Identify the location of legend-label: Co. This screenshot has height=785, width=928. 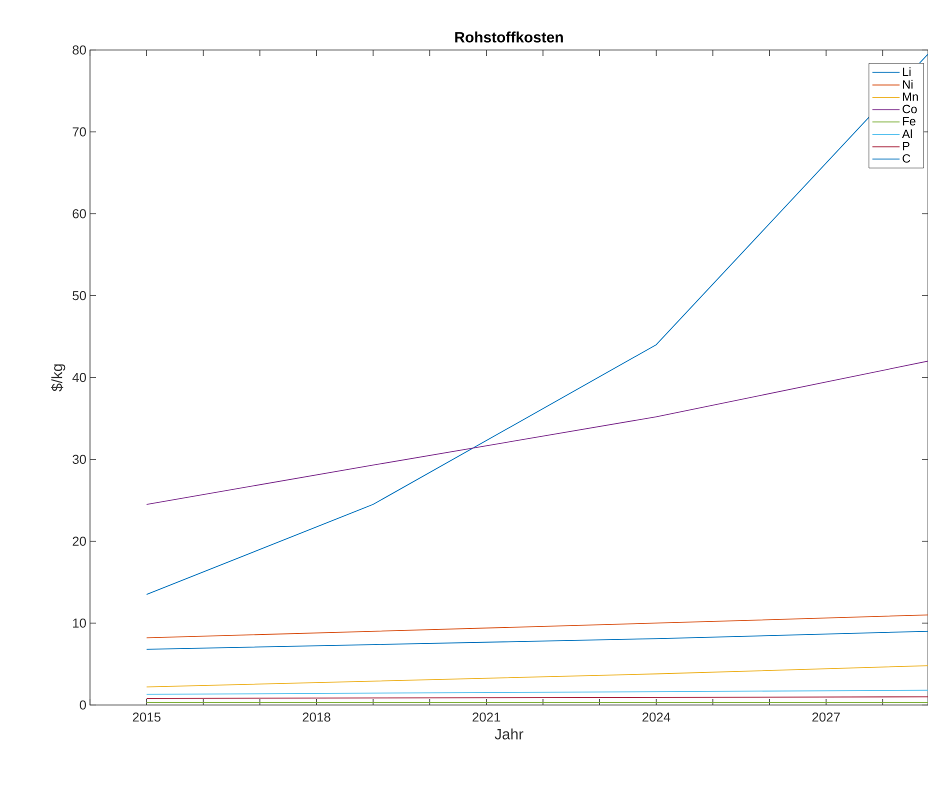
(909, 109).